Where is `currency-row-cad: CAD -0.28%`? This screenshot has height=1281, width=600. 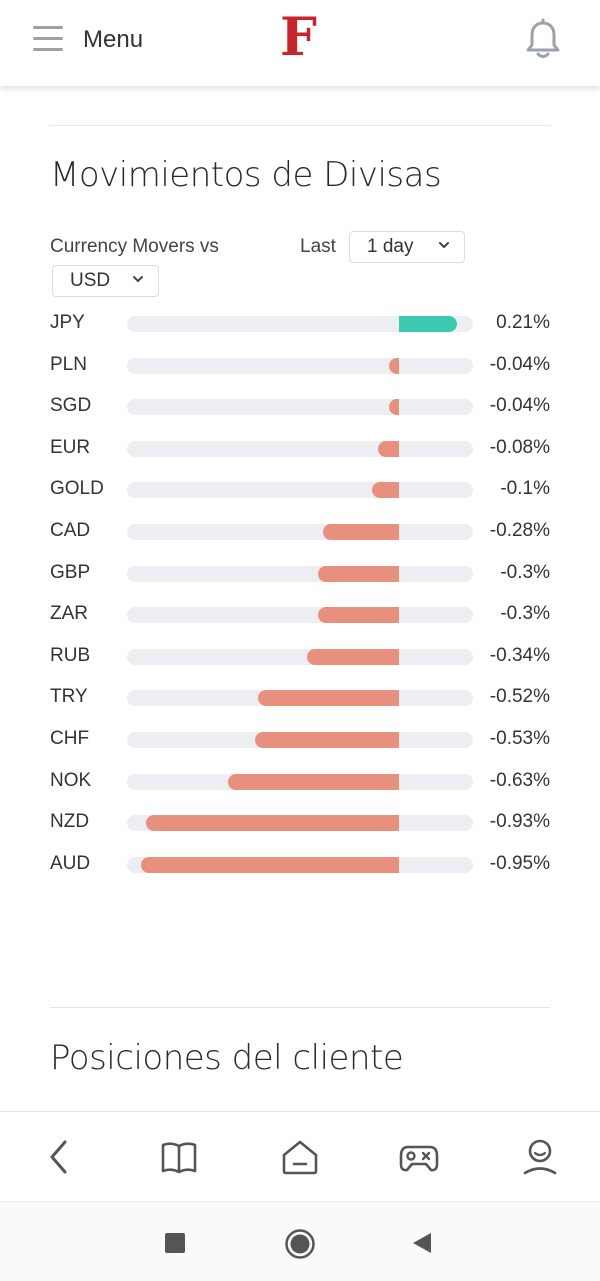
currency-row-cad: CAD -0.28% is located at coordinates (300, 531).